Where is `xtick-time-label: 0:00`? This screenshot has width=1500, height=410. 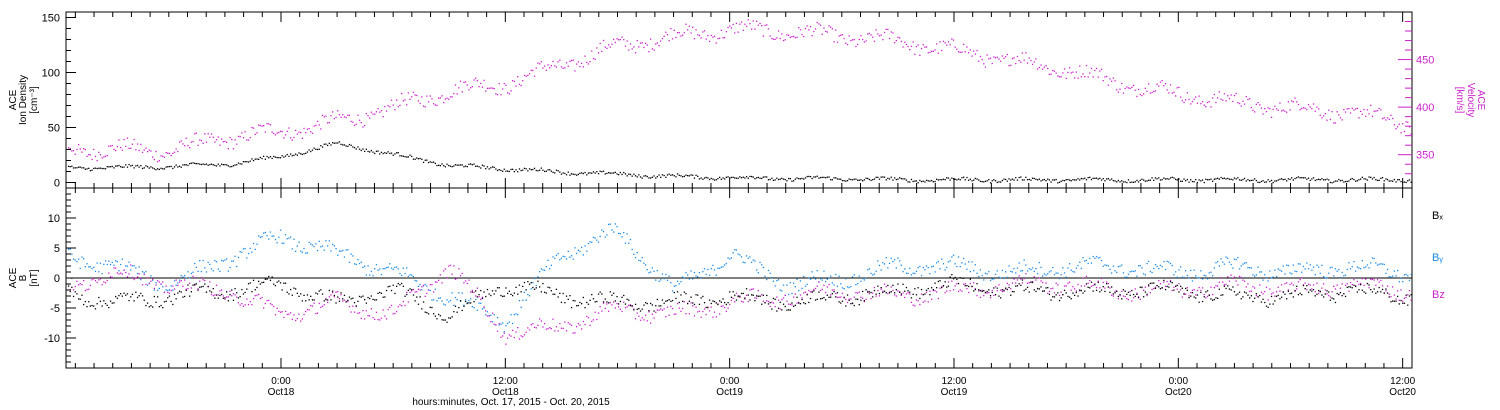
xtick-time-label: 0:00 is located at coordinates (1179, 381).